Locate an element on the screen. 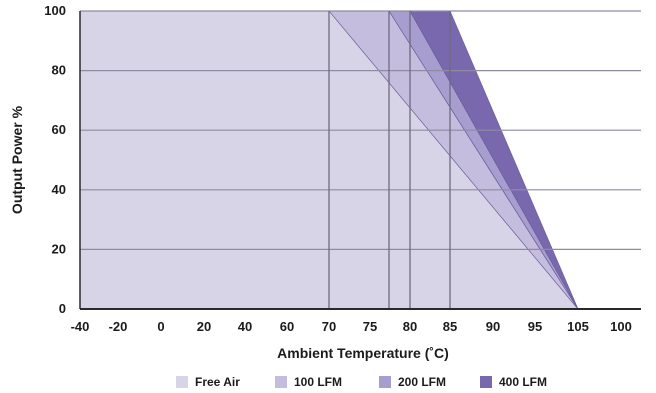 The width and height of the screenshot is (656, 393). x-tick-label: 60 is located at coordinates (287, 326).